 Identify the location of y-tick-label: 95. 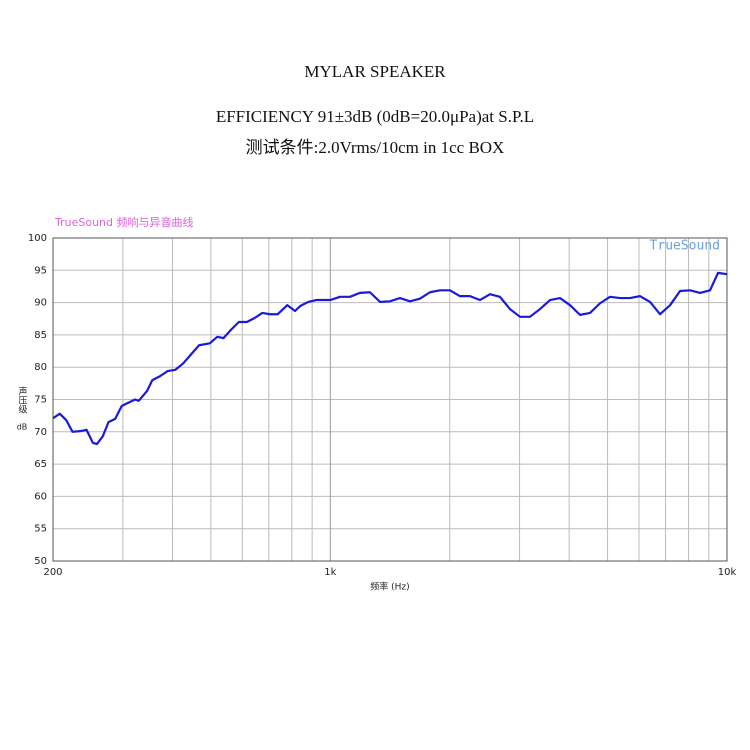
(40, 270).